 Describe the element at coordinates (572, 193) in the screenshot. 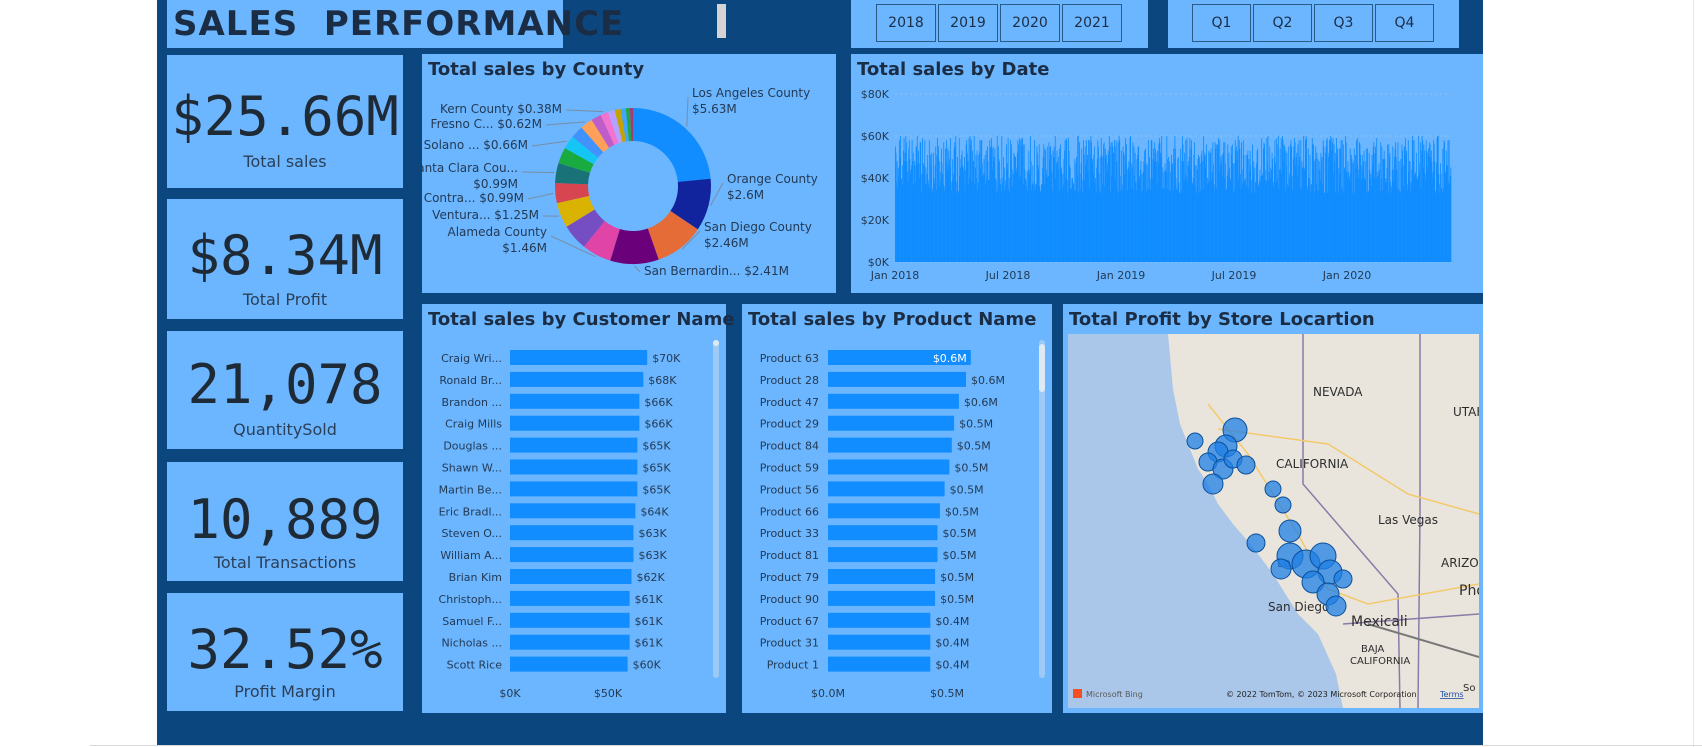

I see `donut-slice` at that location.